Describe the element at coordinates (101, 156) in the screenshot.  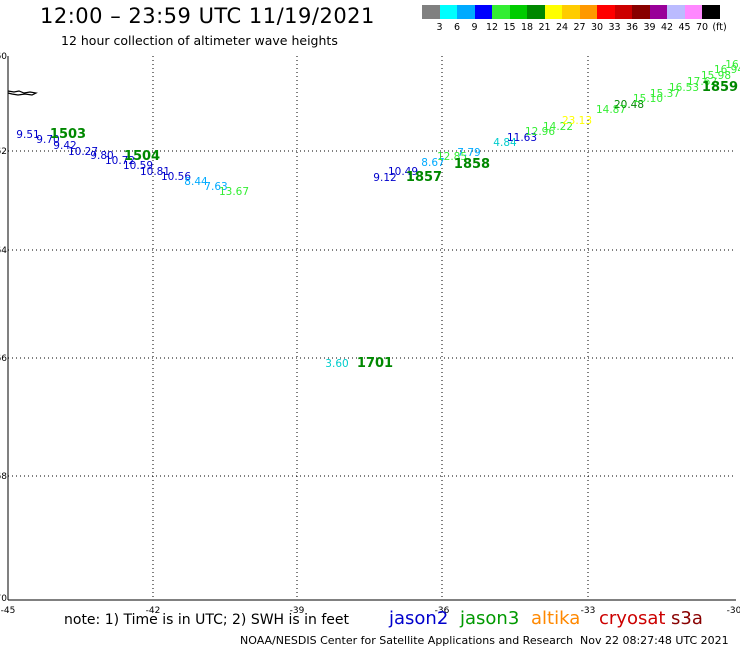
I see `swh-value-label: 9.80` at that location.